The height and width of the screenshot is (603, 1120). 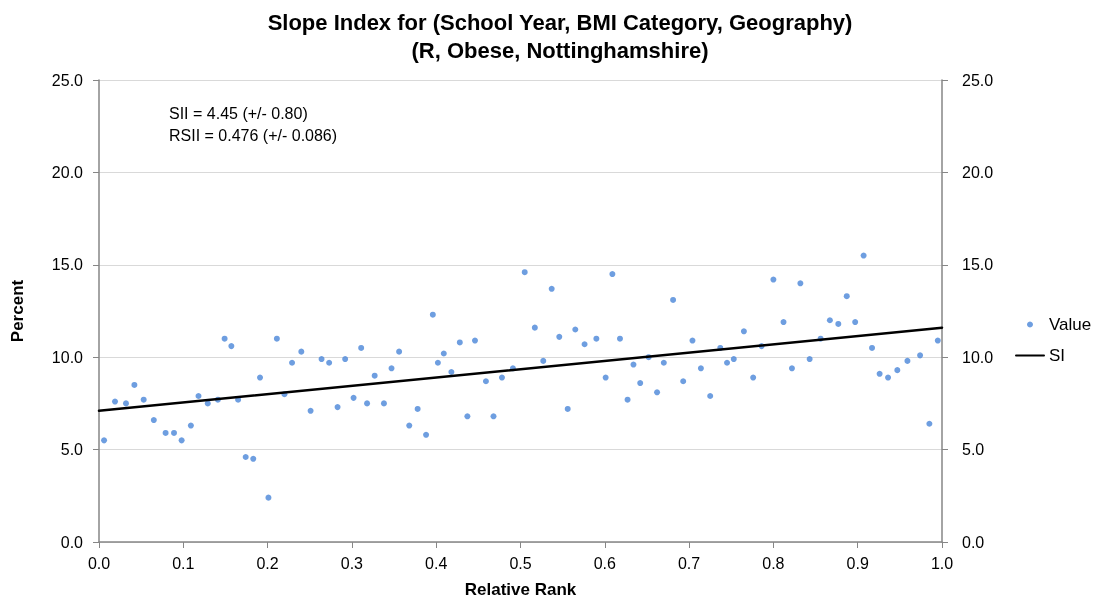 What do you see at coordinates (238, 113) in the screenshot?
I see `annotation: SII = 4.45 (+/- 0.80)` at bounding box center [238, 113].